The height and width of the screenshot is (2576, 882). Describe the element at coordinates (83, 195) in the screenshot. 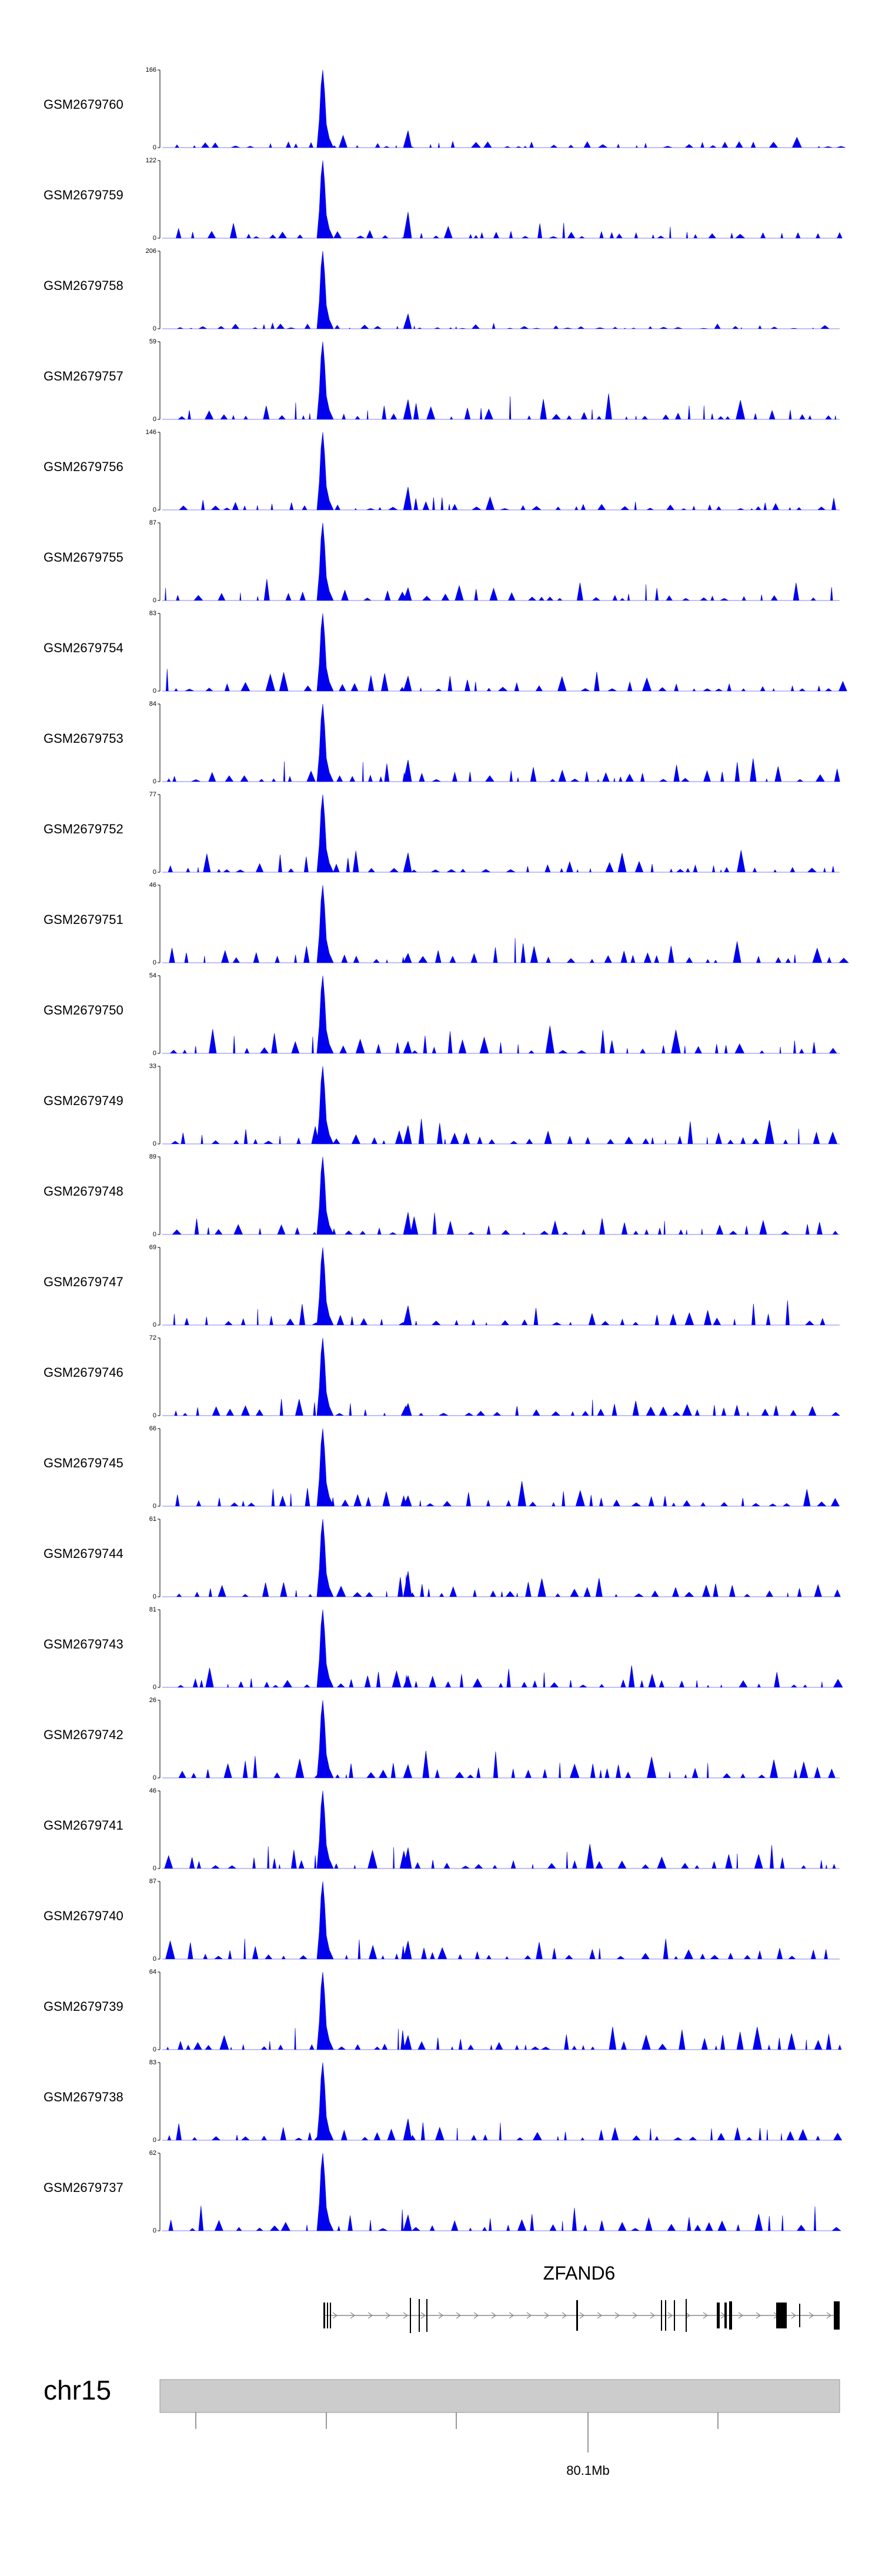

I see `track-label: GSM2679759` at that location.